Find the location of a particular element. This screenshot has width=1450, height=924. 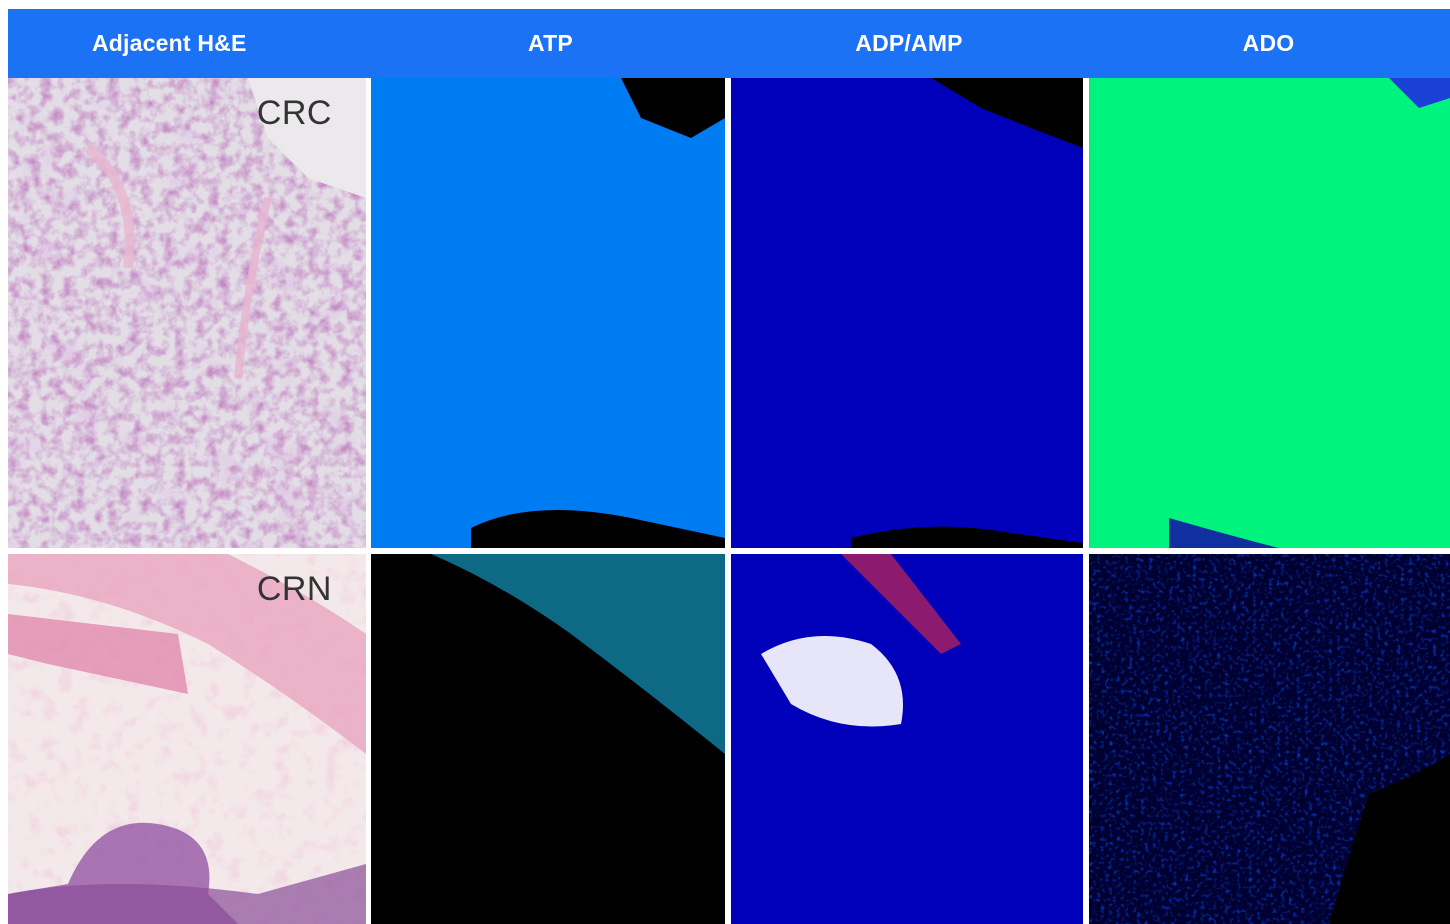

tissue-label-crc: CRC is located at coordinates (294, 113).